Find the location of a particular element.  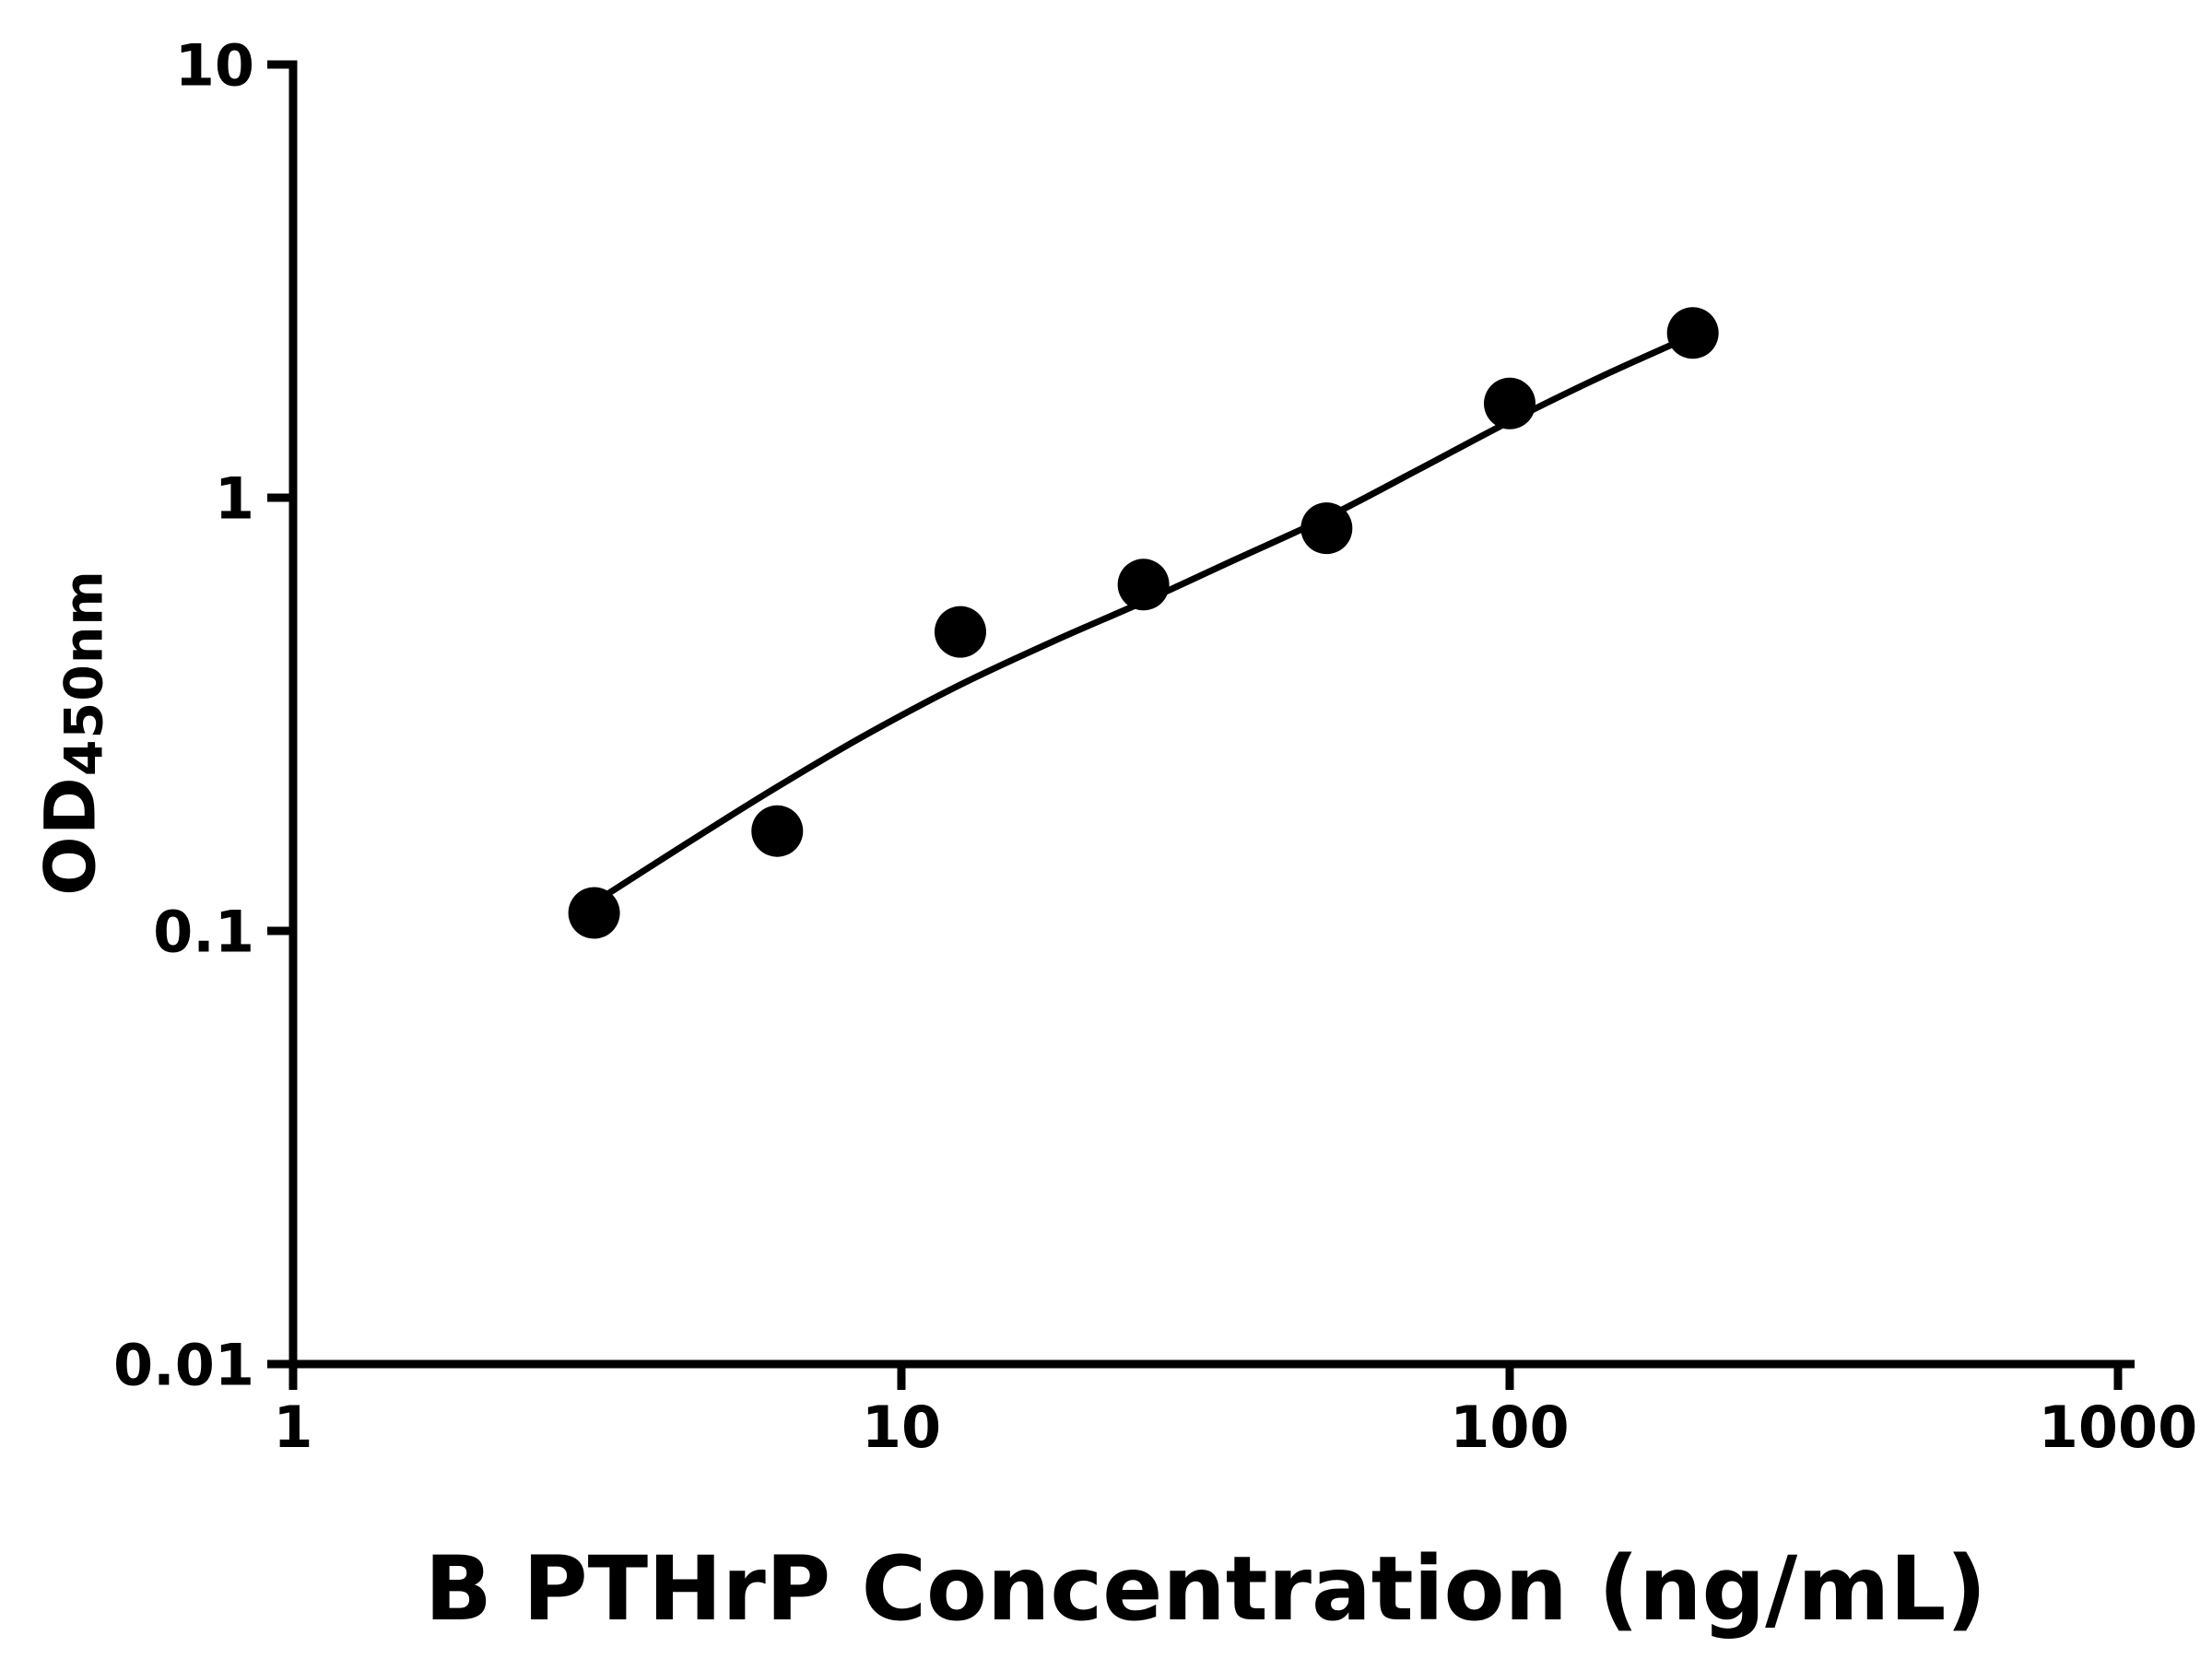

x-tick-label: 1 is located at coordinates (292, 1427).